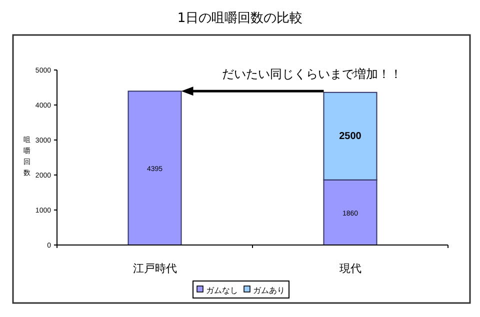 The width and height of the screenshot is (480, 317). Describe the element at coordinates (350, 268) in the screenshot. I see `x-tick-label: 現代` at that location.